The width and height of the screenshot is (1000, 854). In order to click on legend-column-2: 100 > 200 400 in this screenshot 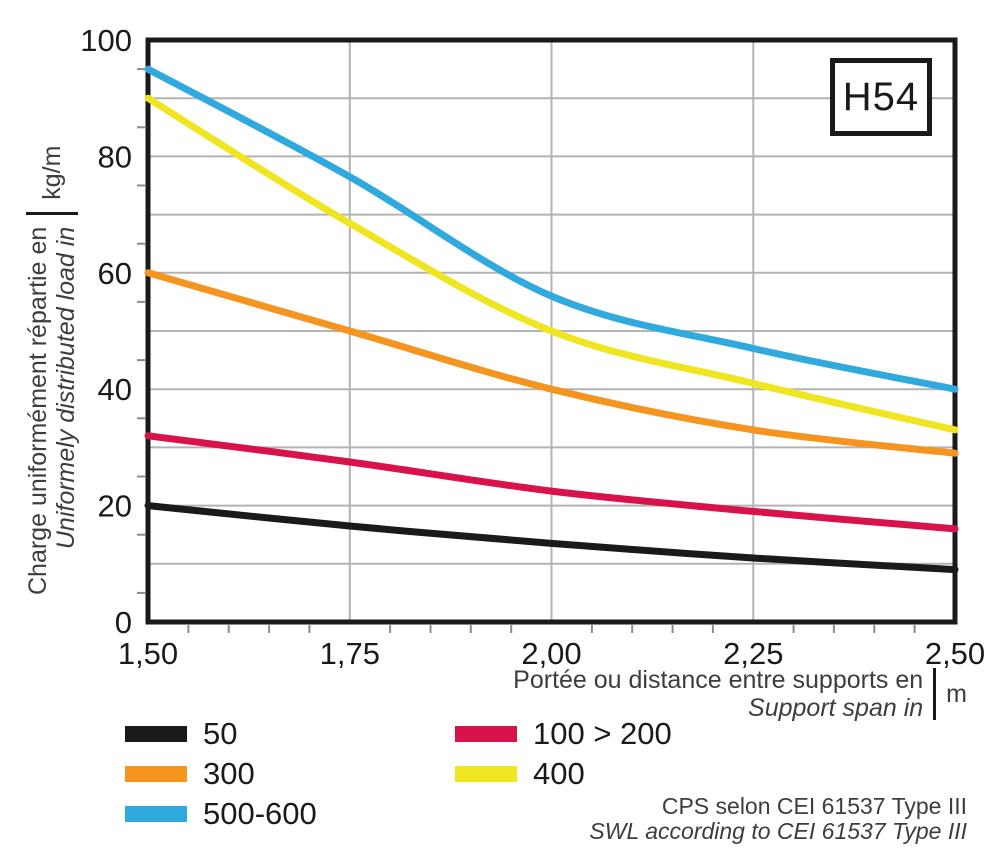, I will do `click(563, 754)`.